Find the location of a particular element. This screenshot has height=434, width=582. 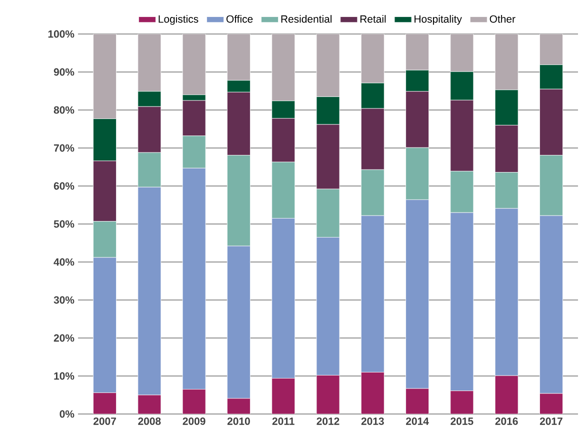

y-tick-label: 40% is located at coordinates (64, 262).